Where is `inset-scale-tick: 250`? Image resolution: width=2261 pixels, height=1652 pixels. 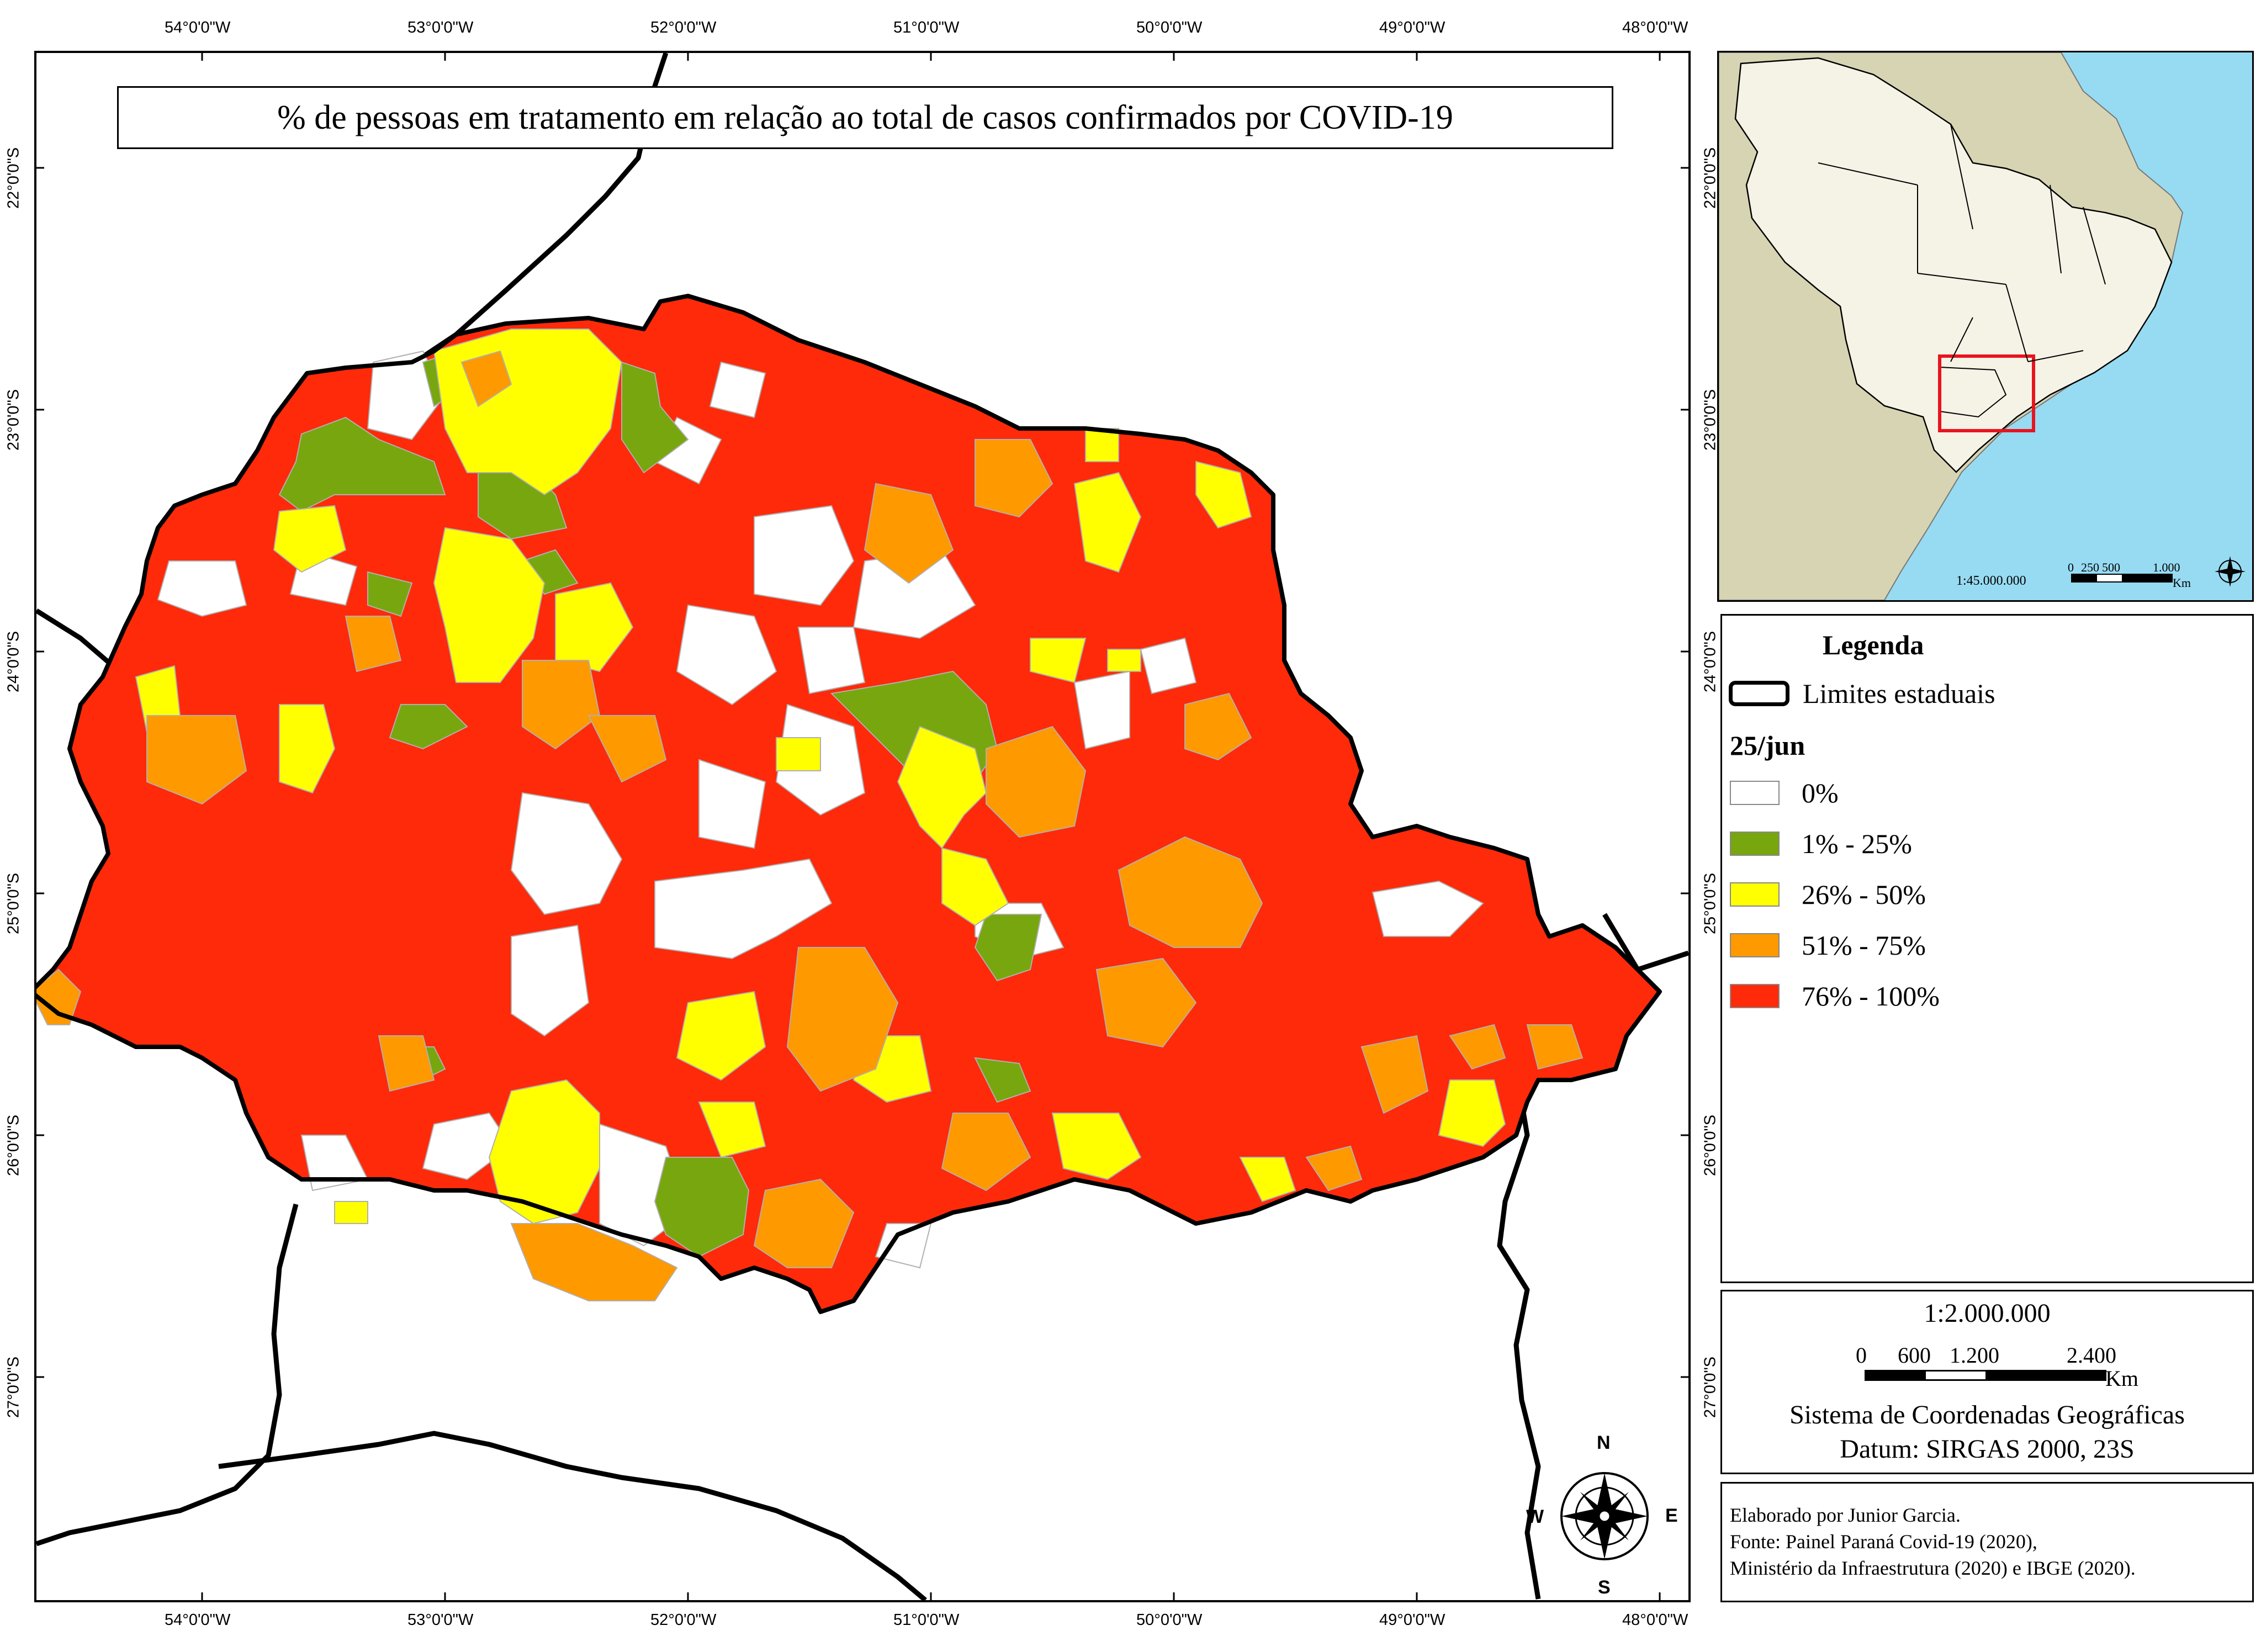 inset-scale-tick: 250 is located at coordinates (2090, 567).